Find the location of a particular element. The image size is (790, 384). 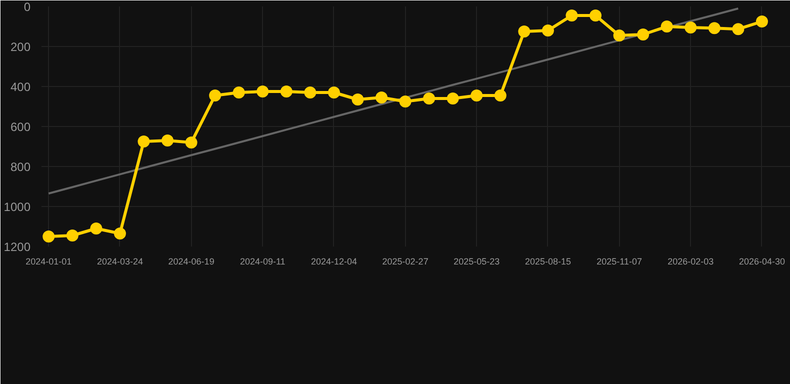

x-tick-label: 2024-01-01 is located at coordinates (49, 261).